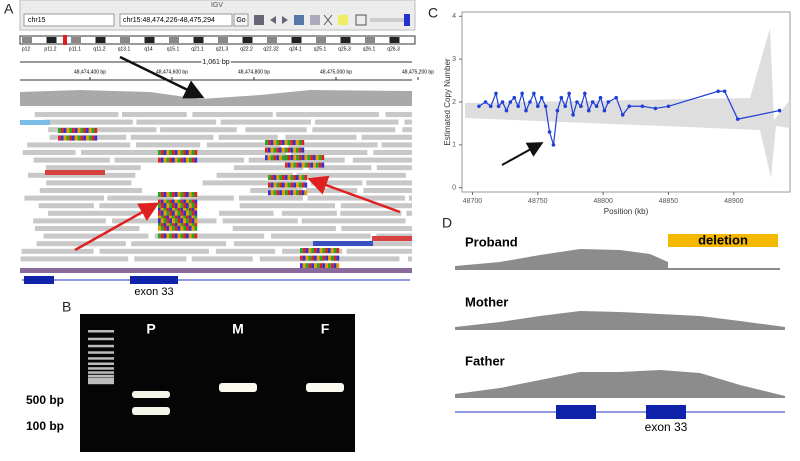 The height and width of the screenshot is (461, 800). What do you see at coordinates (148, 49) in the screenshot?
I see `band-label: q14` at bounding box center [148, 49].